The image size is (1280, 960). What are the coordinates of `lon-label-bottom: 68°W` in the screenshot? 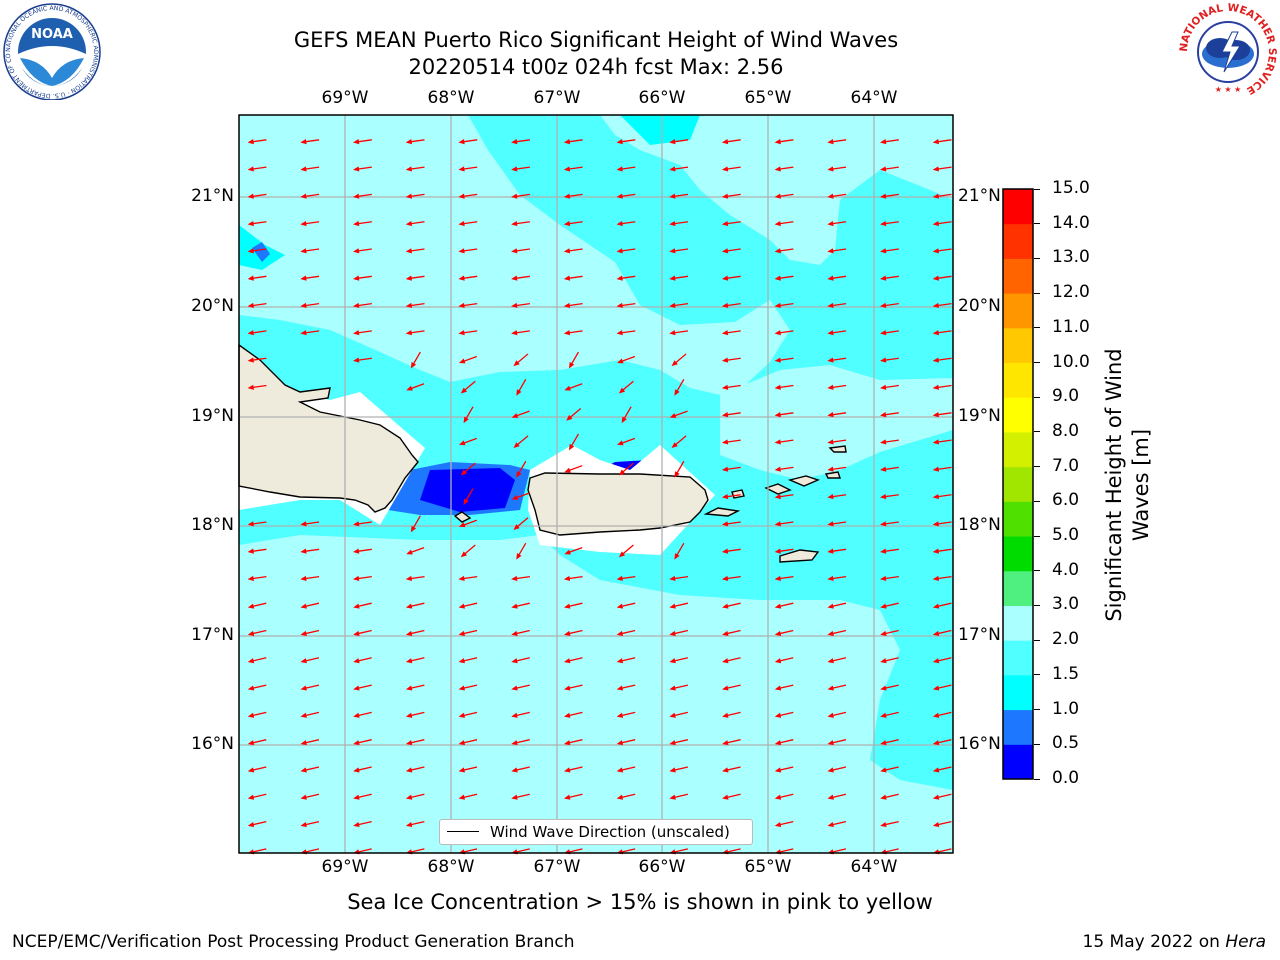 It's located at (451, 867).